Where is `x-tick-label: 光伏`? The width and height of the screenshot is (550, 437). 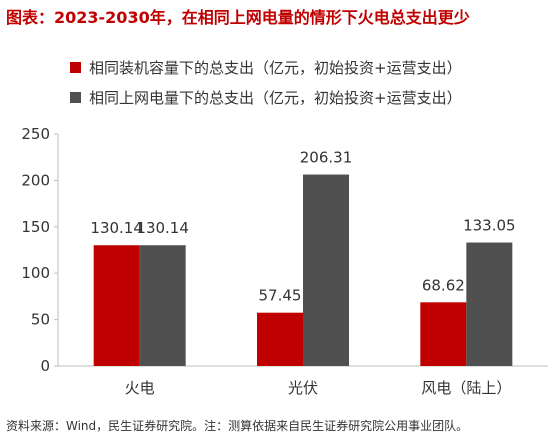 x-tick-label: 光伏 is located at coordinates (303, 388).